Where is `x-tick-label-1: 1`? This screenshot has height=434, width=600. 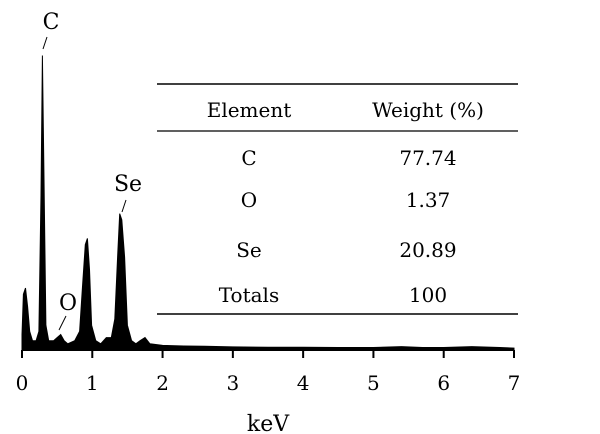 x-tick-label-1: 1 is located at coordinates (92, 383).